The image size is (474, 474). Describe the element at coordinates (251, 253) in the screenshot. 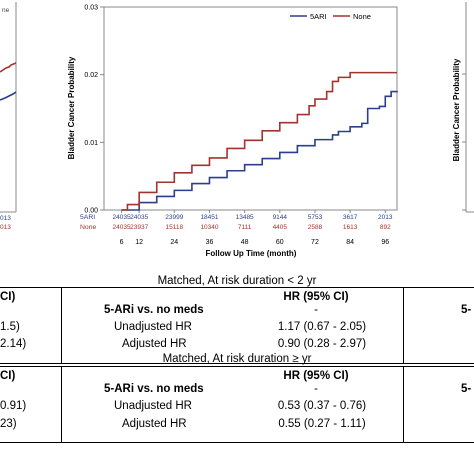

I see `x-axis-label: Follow Up Time (month)` at that location.